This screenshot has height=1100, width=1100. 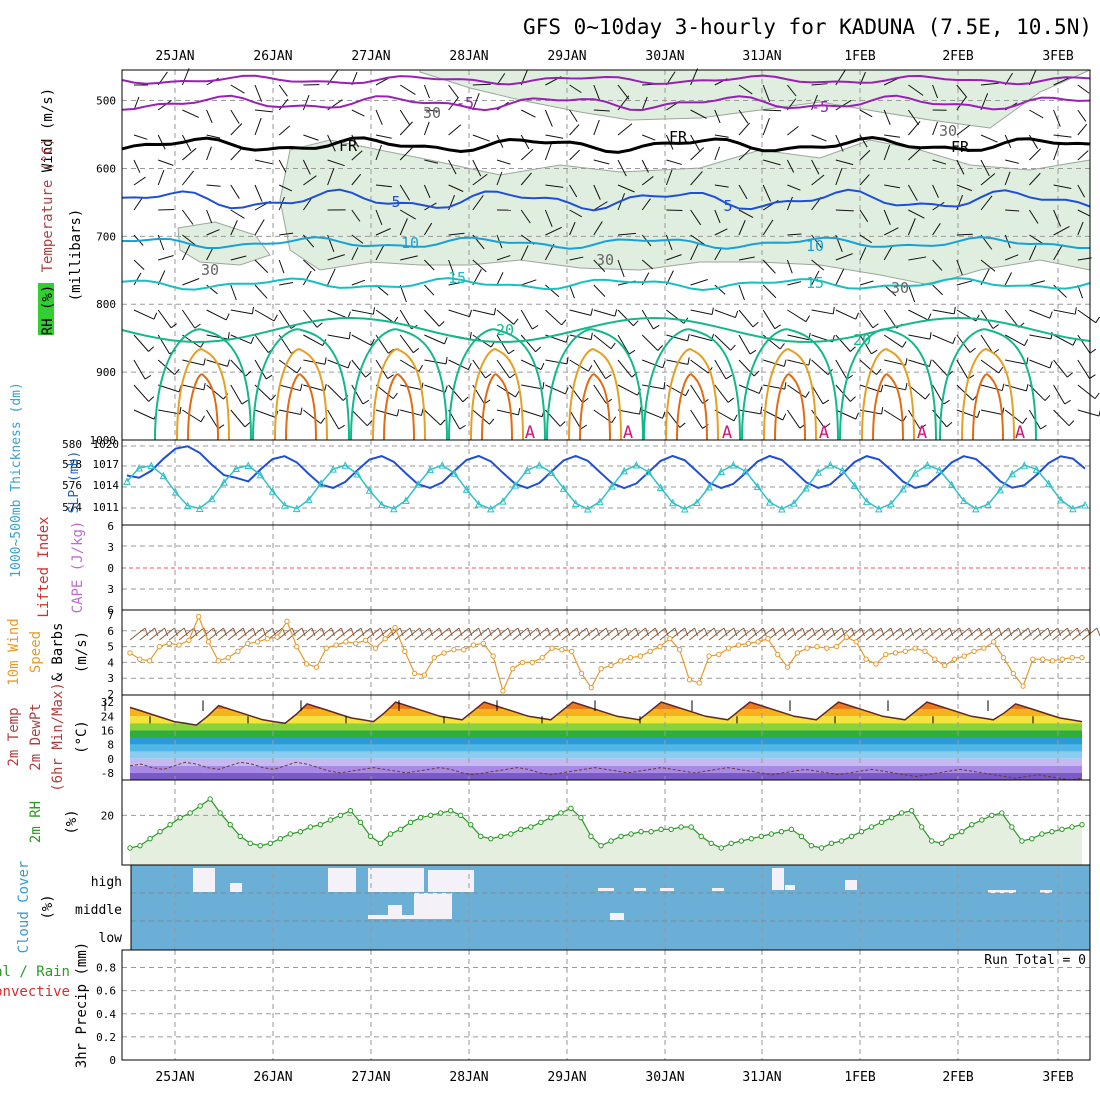 I want to click on contour-label: 5, so click(x=727, y=206).